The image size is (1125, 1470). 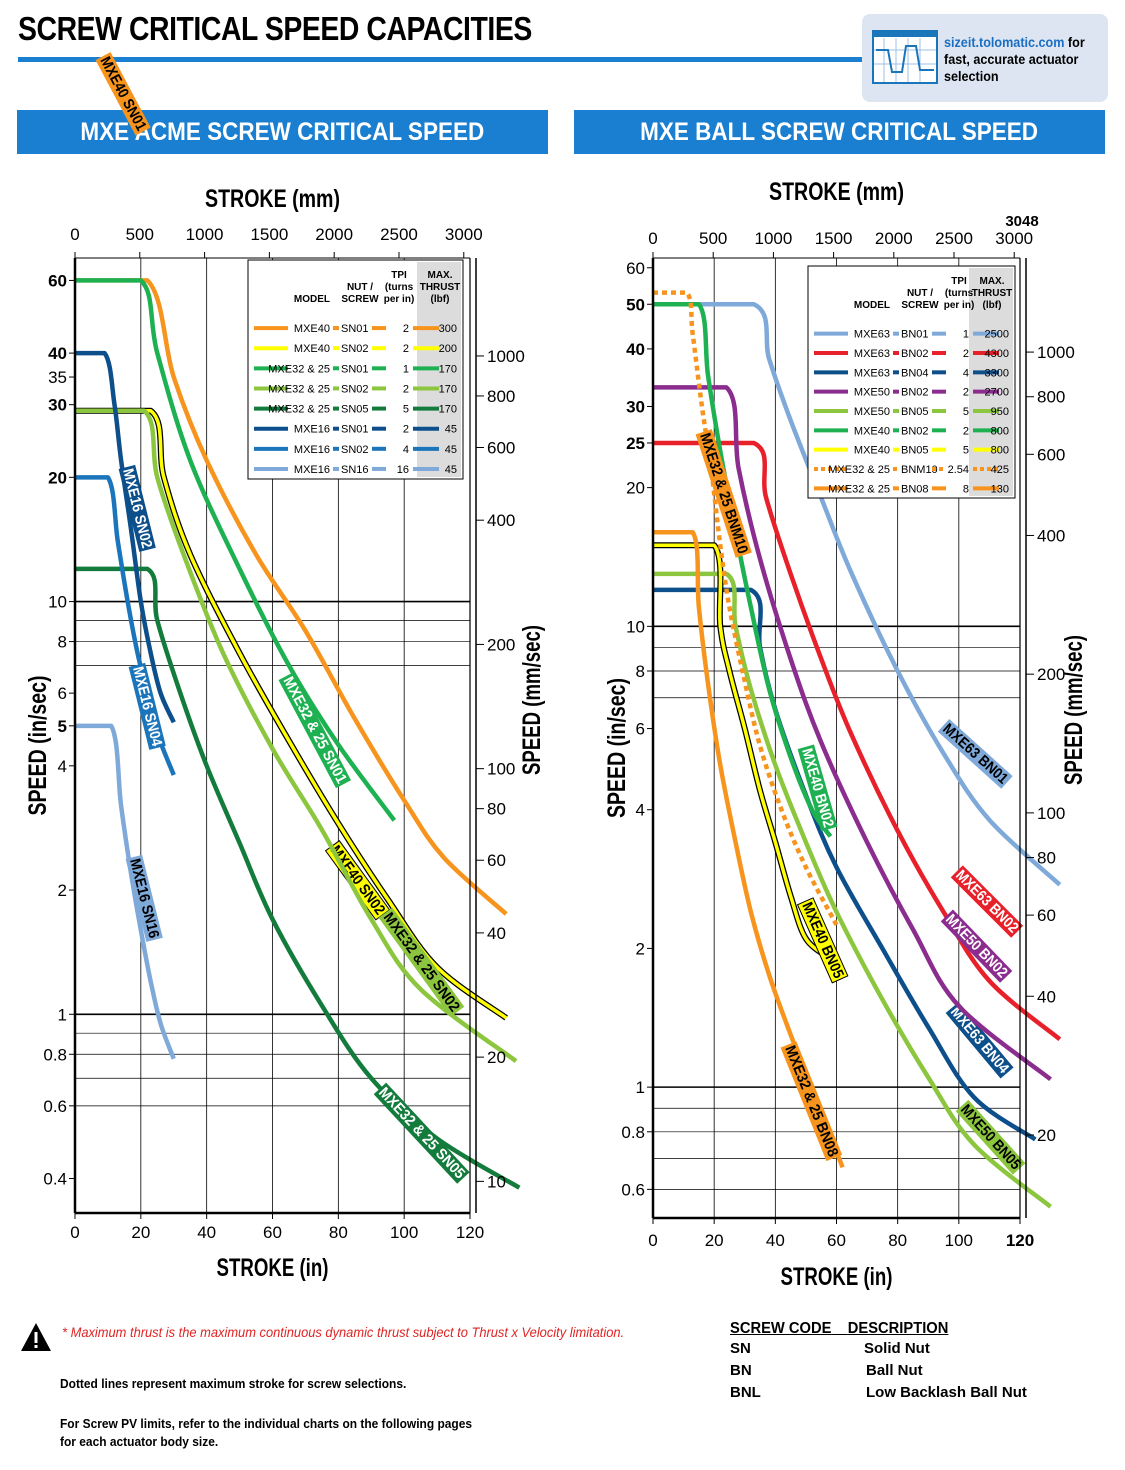 What do you see at coordinates (282, 132) in the screenshot?
I see `acme-banner: MXE ACME SCREW CRITICAL SPEED` at bounding box center [282, 132].